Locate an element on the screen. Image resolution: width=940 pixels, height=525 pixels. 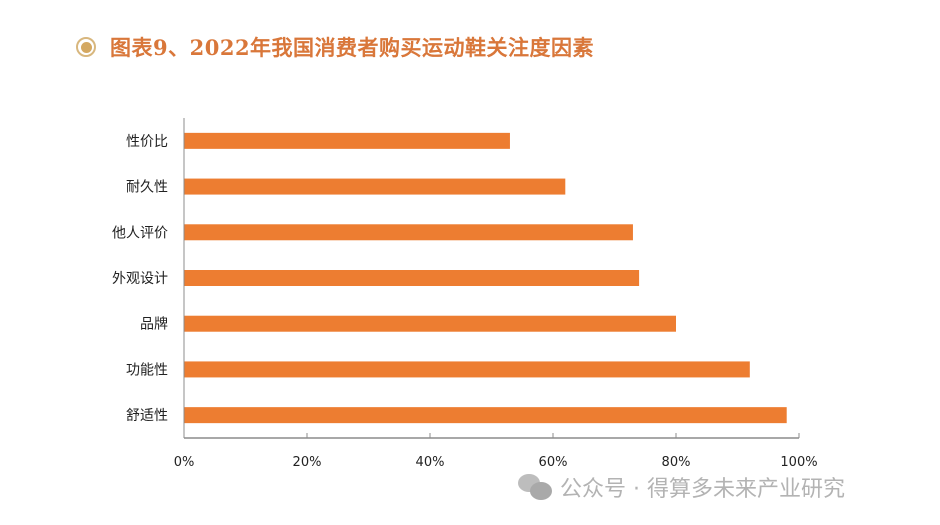
watermark: 公众号 · 得算多未来产业研究 is located at coordinates (681, 487).